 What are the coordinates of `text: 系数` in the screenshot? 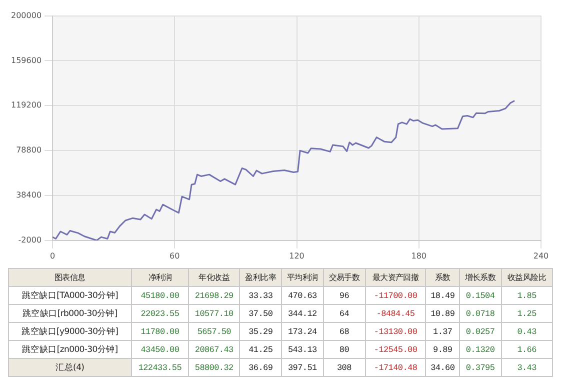 It's located at (443, 277).